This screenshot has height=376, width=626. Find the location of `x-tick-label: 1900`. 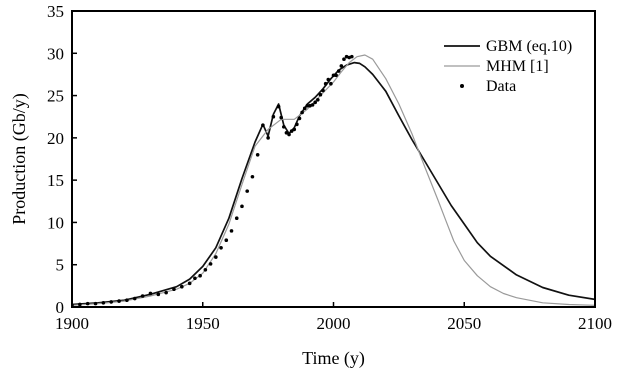

x-tick-label: 1900 is located at coordinates (72, 323).